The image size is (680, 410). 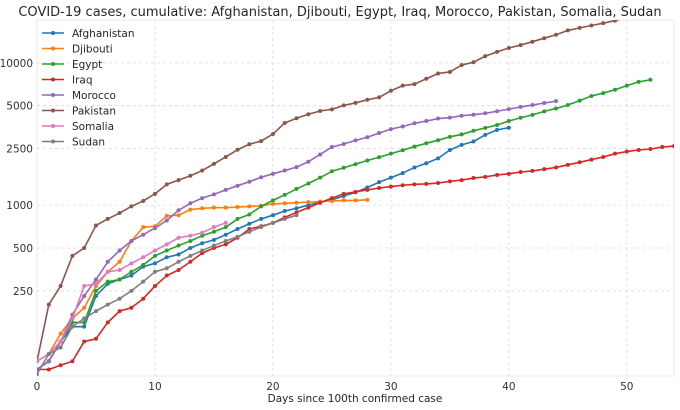 What do you see at coordinates (626, 387) in the screenshot?
I see `x-tick-label: 50` at bounding box center [626, 387].